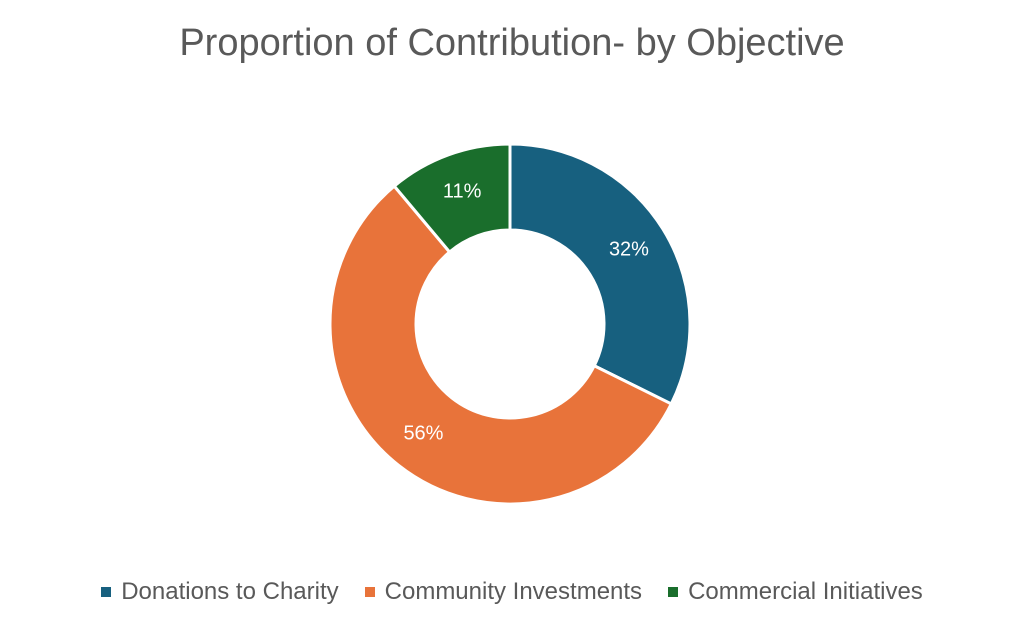  I want to click on data-label-commercial: 11%, so click(462, 192).